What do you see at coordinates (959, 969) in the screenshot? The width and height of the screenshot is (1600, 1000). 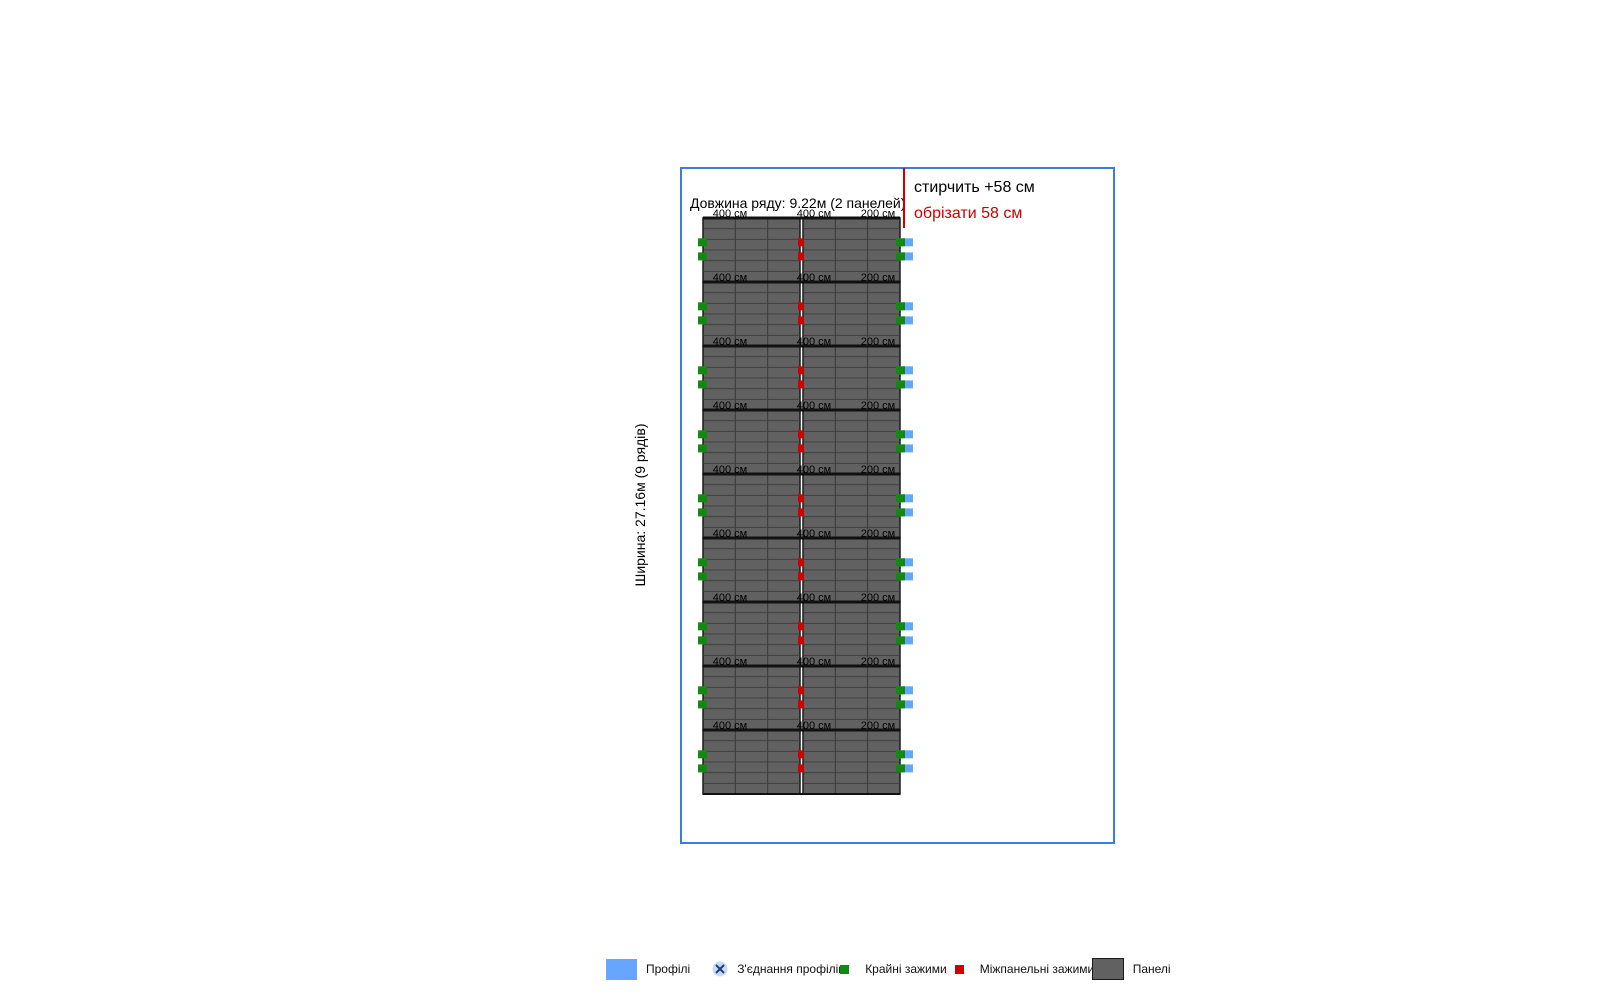 I see `mid-clamp-swatch` at bounding box center [959, 969].